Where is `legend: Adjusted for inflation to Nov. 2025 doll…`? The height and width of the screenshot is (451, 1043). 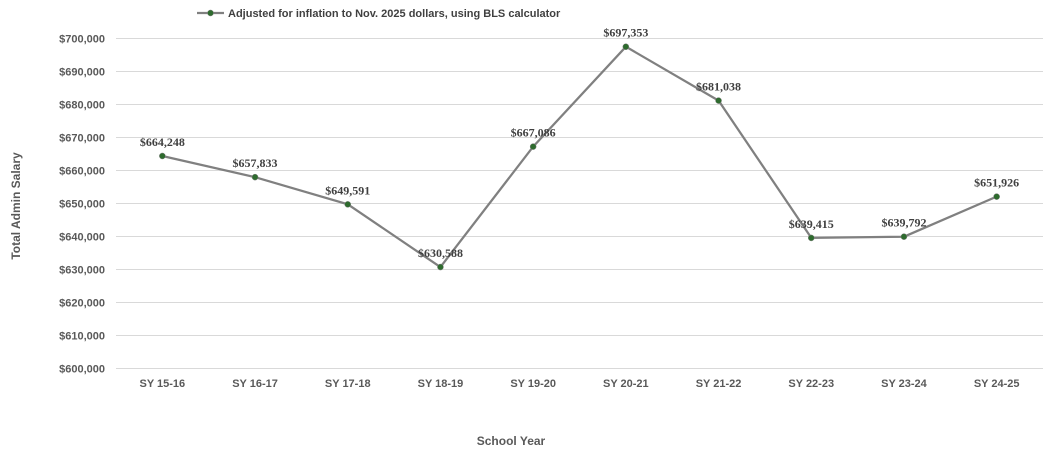
legend: Adjusted for inflation to Nov. 2025 doll… is located at coordinates (379, 14).